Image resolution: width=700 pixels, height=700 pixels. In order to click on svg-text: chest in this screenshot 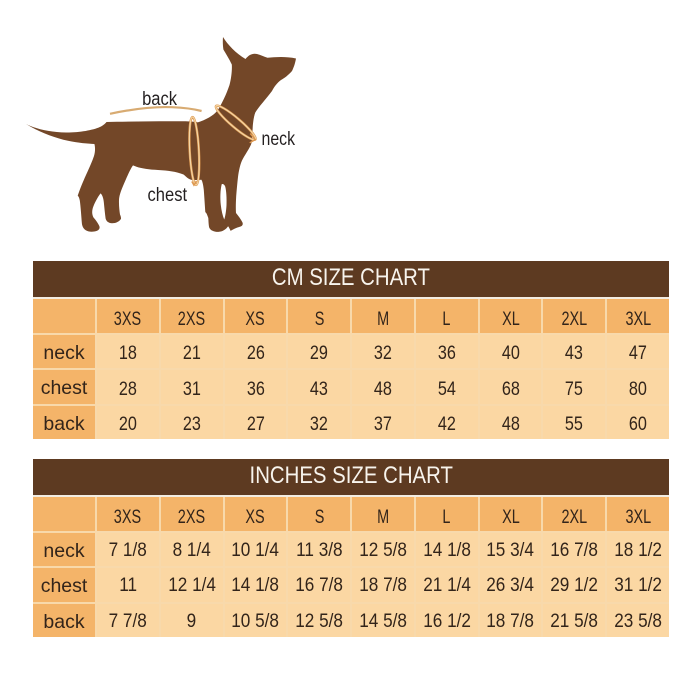, I will do `click(168, 195)`.